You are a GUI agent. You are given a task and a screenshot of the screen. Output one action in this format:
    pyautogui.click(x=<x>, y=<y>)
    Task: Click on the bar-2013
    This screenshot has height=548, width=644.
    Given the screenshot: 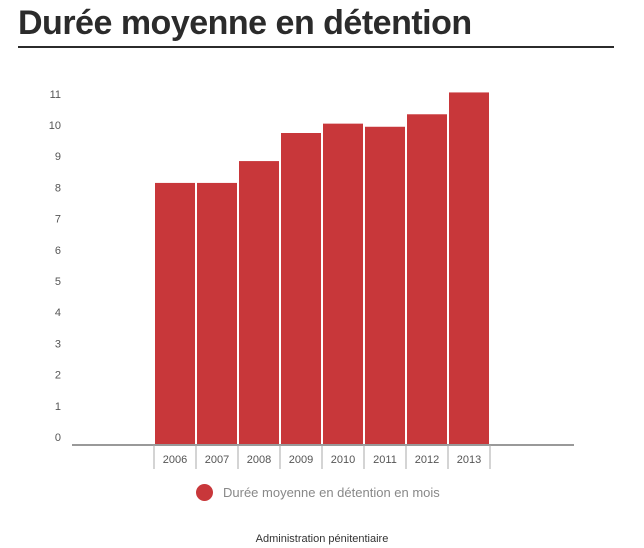 What is the action you would take?
    pyautogui.click(x=469, y=268)
    